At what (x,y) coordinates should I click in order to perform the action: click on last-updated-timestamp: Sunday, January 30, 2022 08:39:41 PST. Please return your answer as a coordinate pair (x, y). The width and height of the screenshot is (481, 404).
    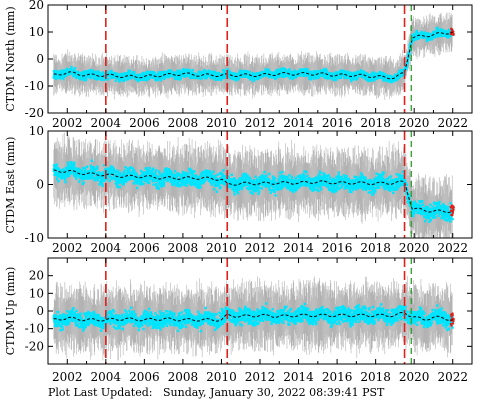
    Looking at the image, I should click on (273, 392).